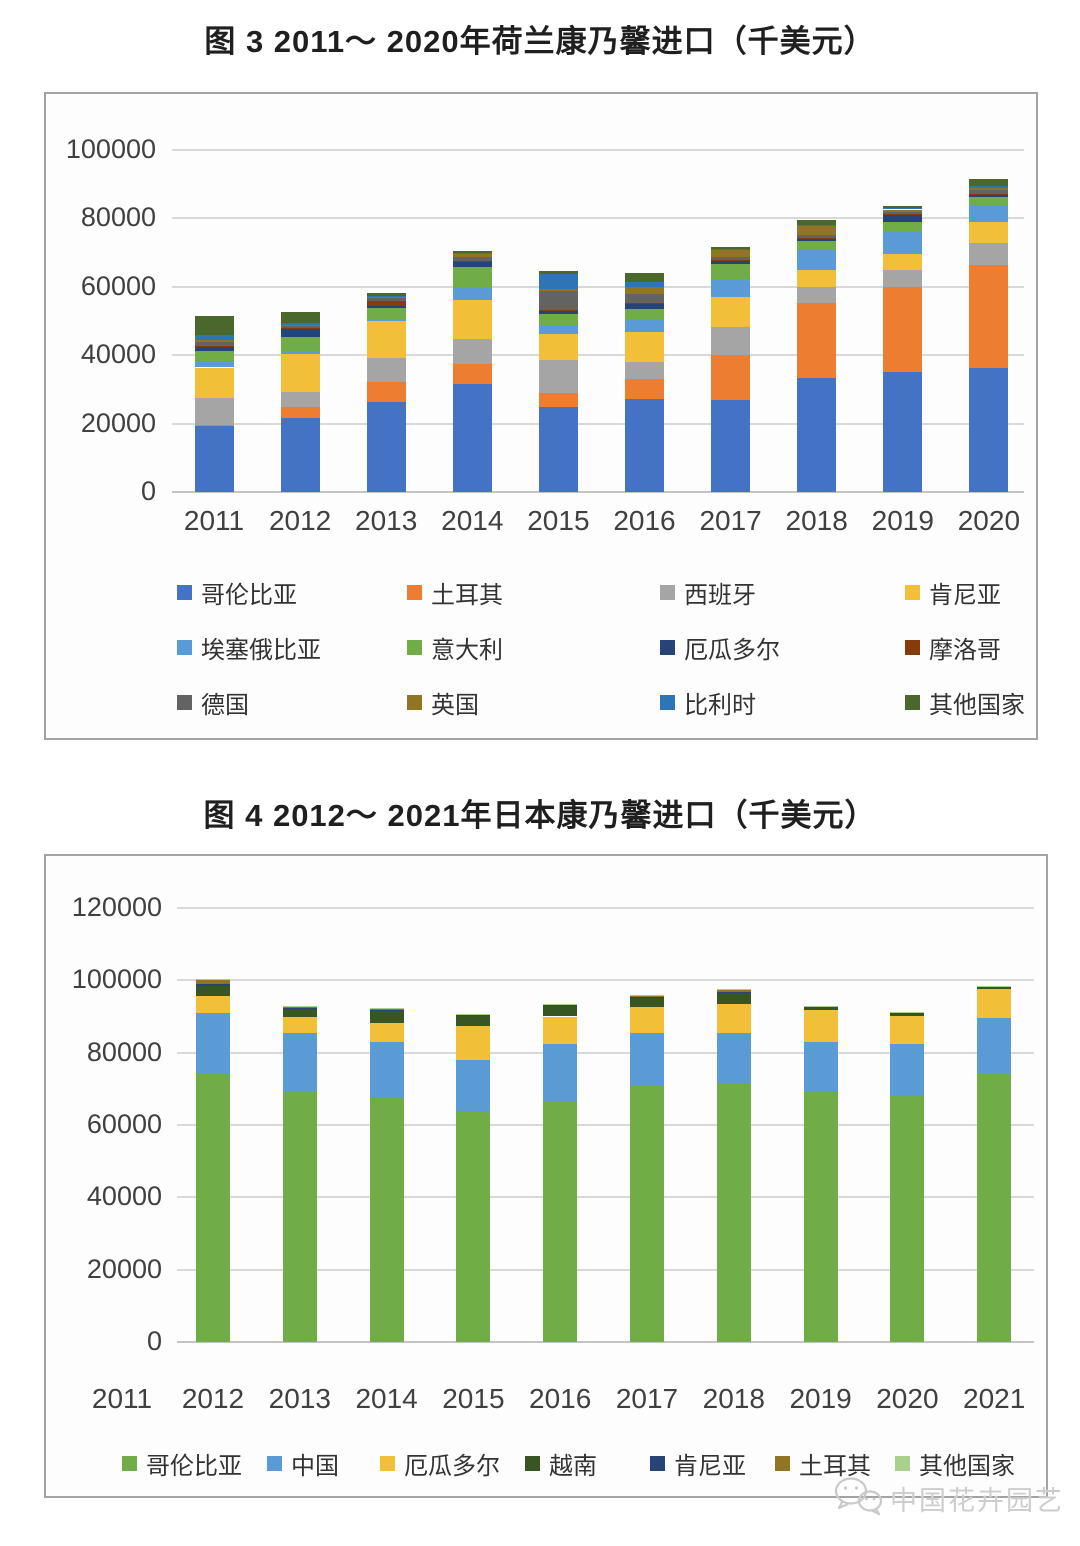  Describe the element at coordinates (386, 520) in the screenshot. I see `x-axis-tick-label: 2013` at that location.